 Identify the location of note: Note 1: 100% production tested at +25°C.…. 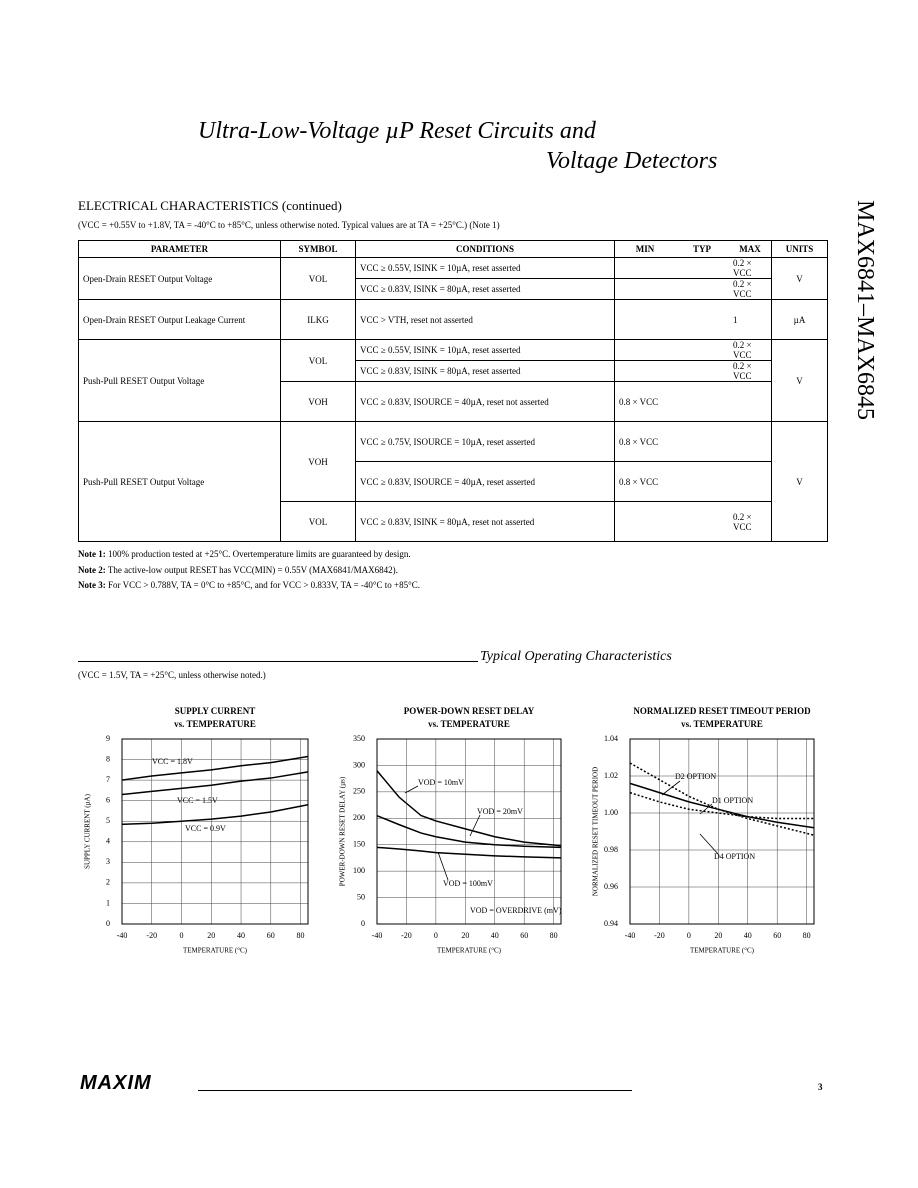
(244, 554).